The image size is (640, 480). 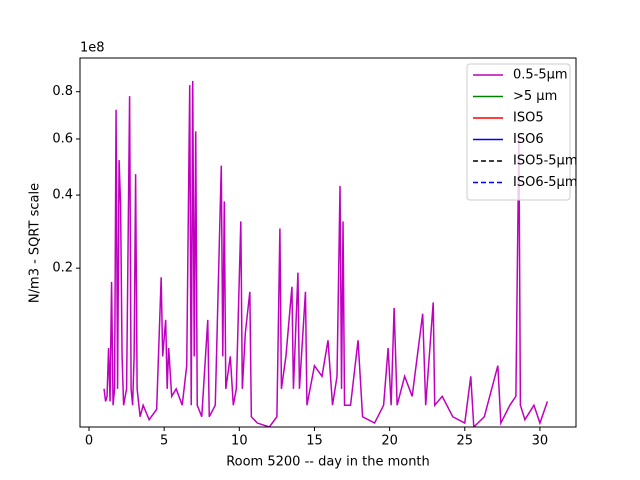 I want to click on x-tick-label: 25, so click(x=465, y=441).